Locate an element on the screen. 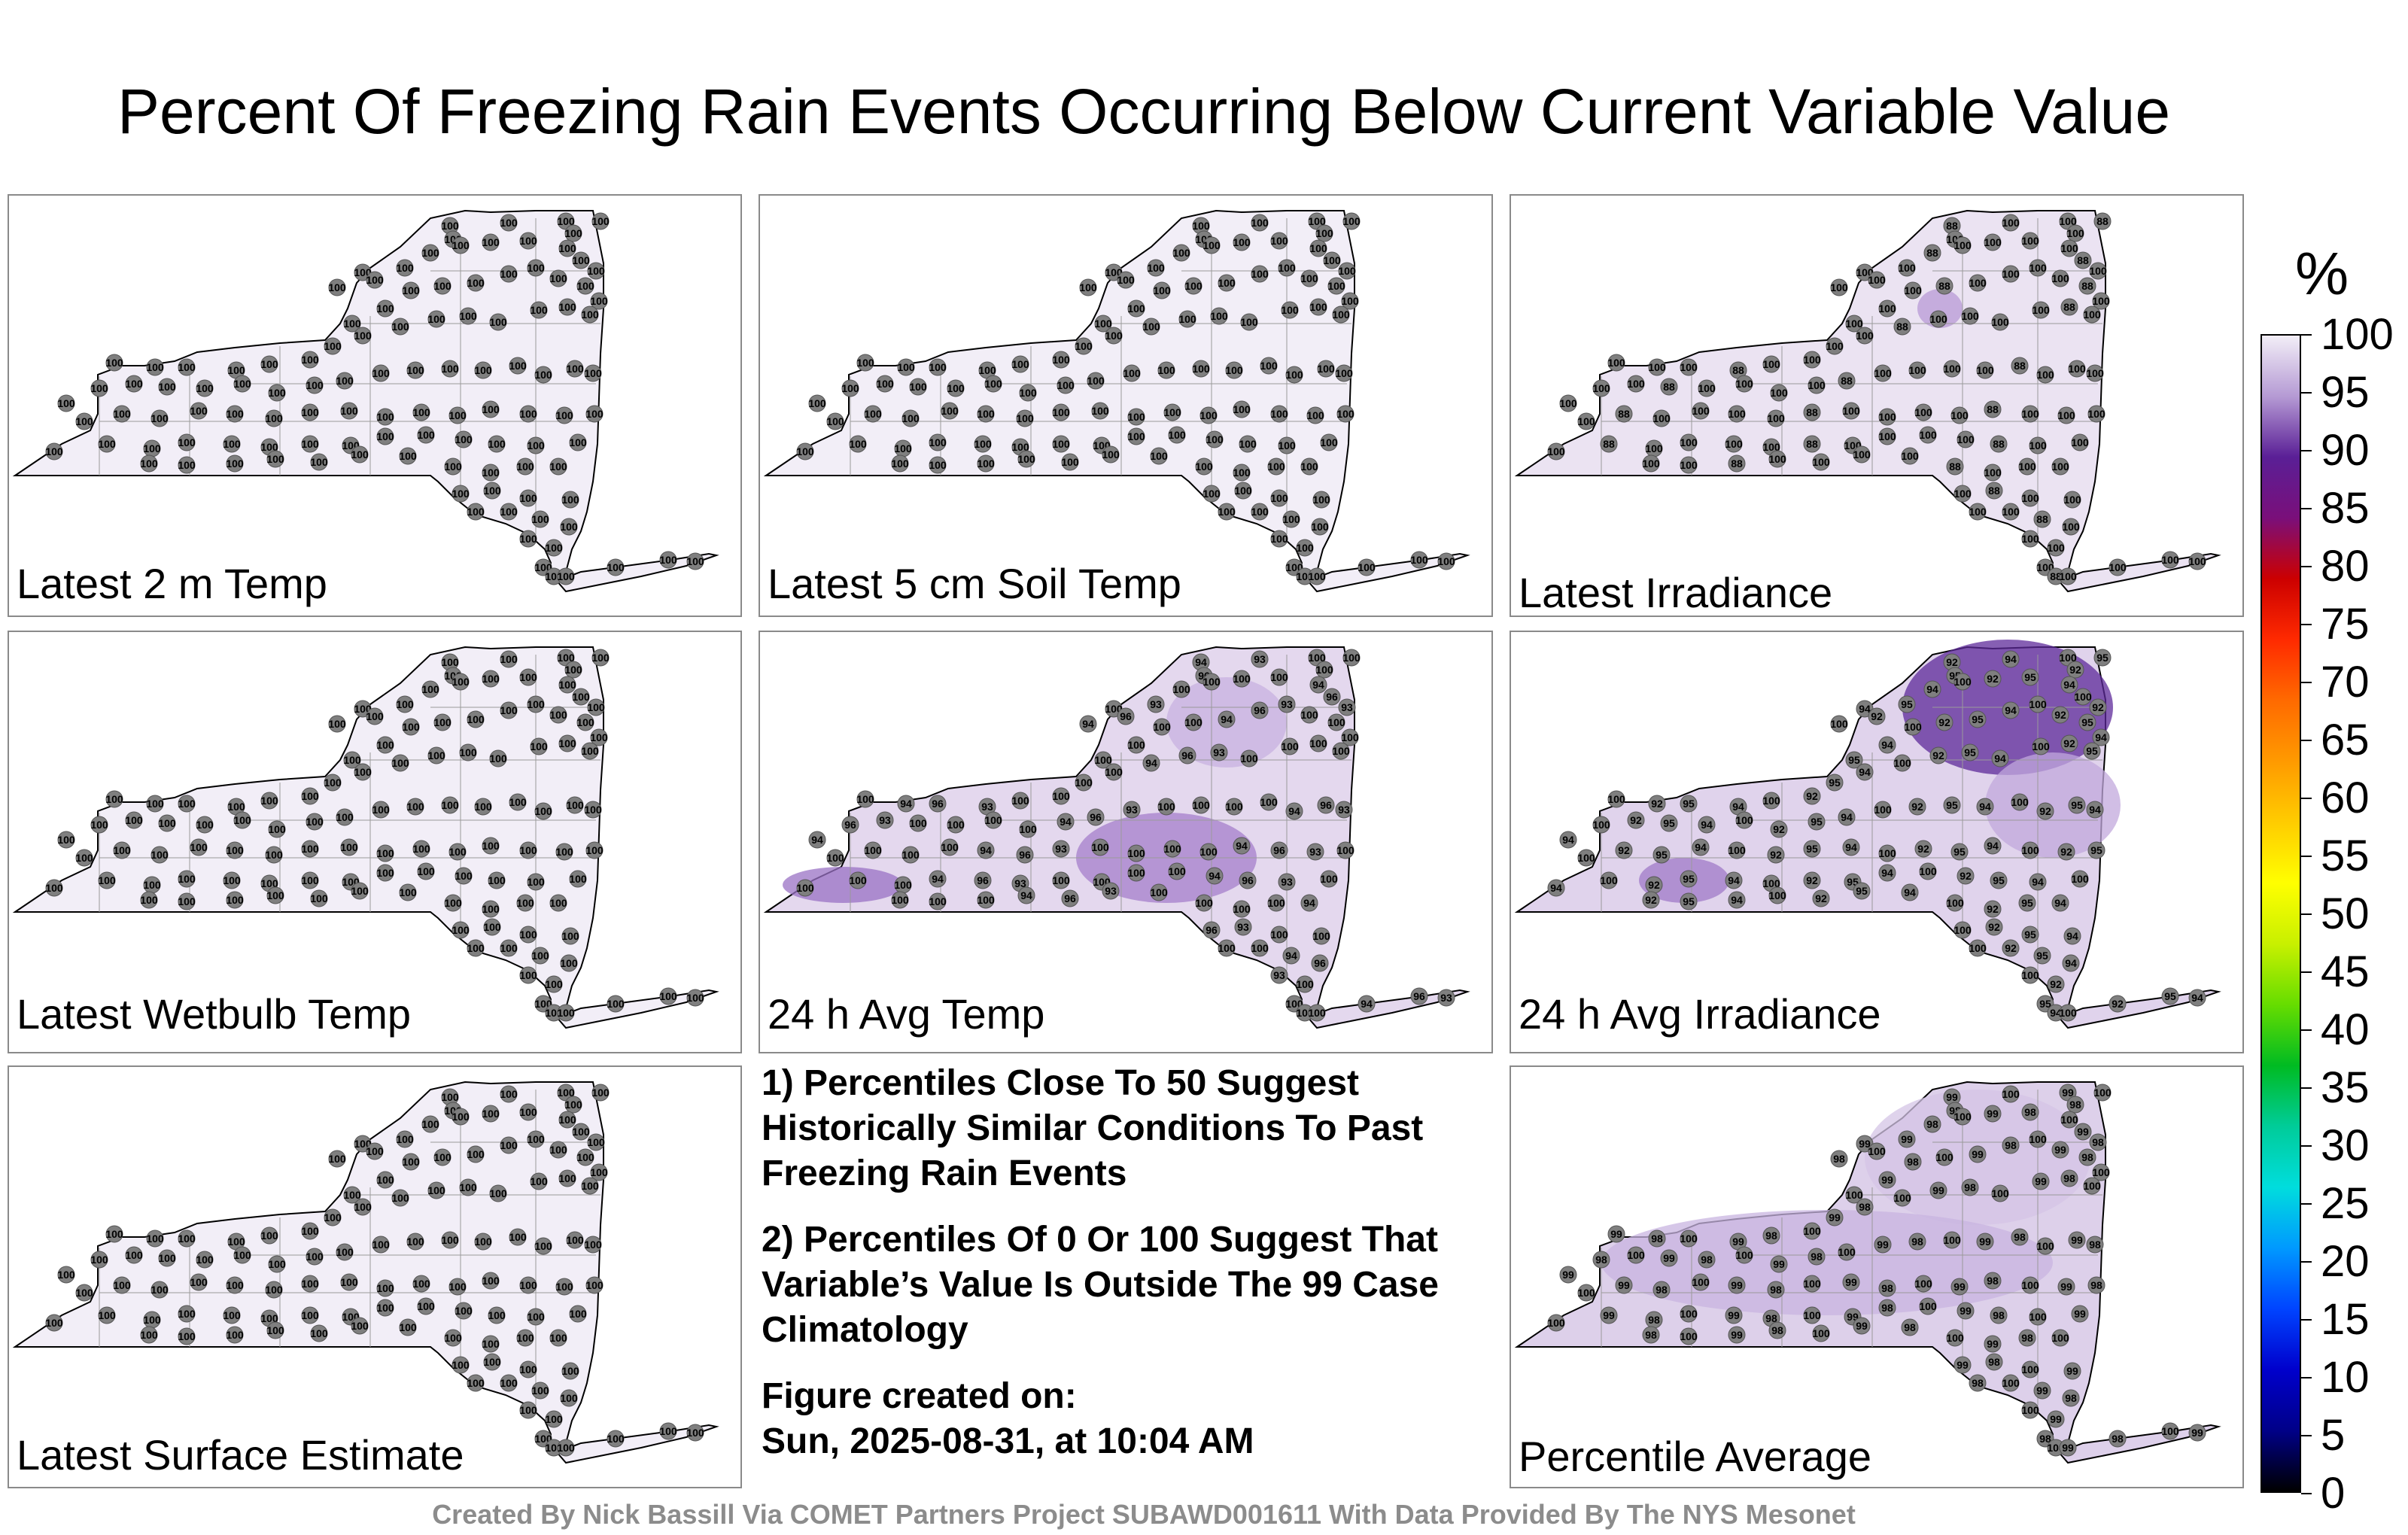 The height and width of the screenshot is (1535, 2408). station-value: 88 is located at coordinates (2069, 307).